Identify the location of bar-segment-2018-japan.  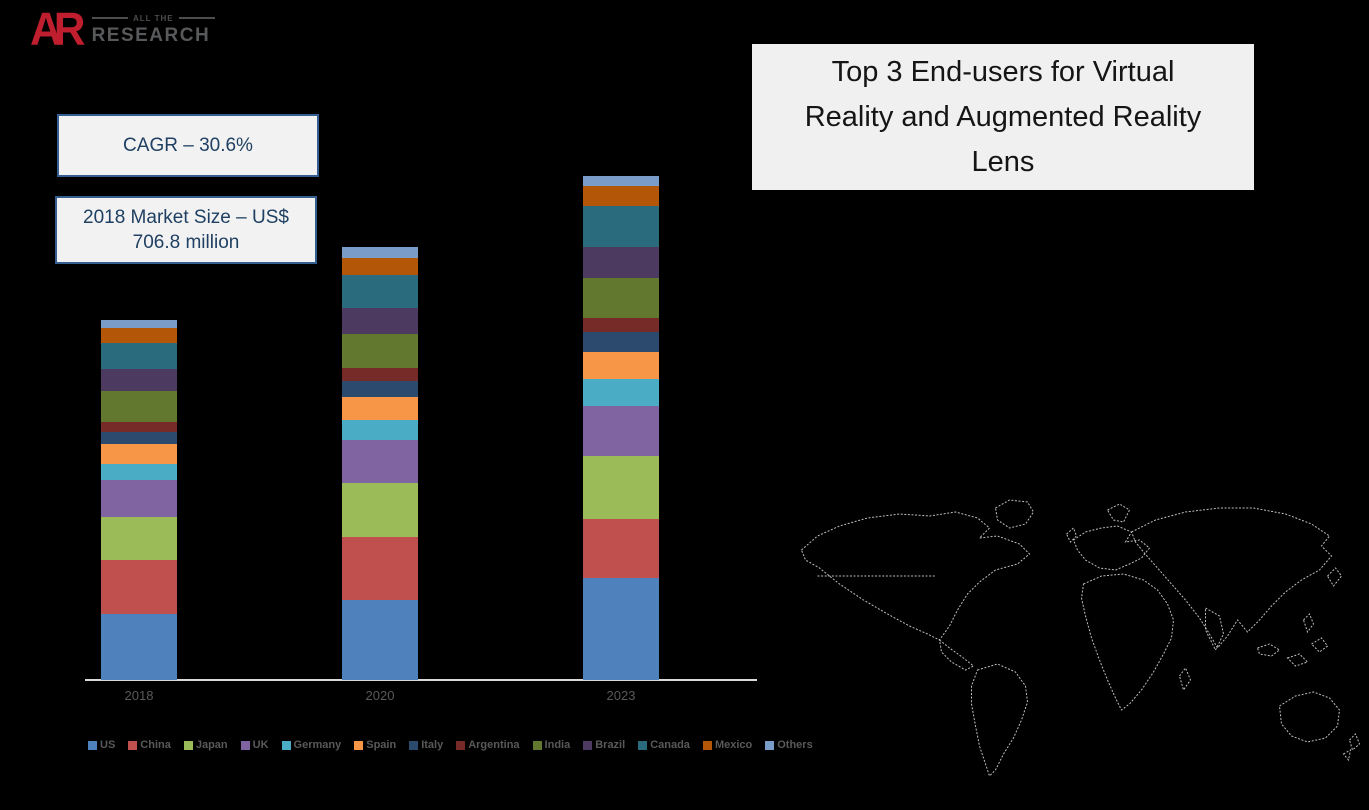
(139, 538).